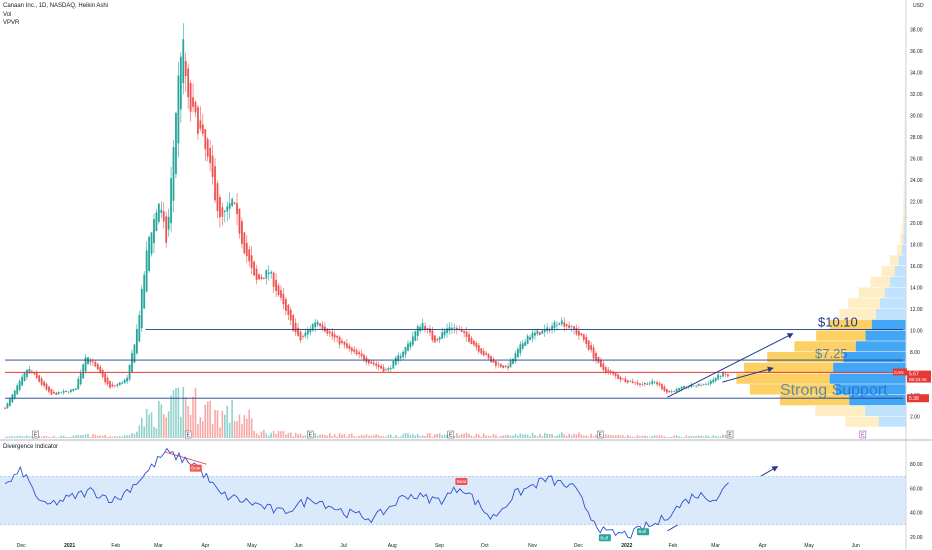 This screenshot has width=932, height=550. I want to click on earnings-event-marker, so click(450, 434).